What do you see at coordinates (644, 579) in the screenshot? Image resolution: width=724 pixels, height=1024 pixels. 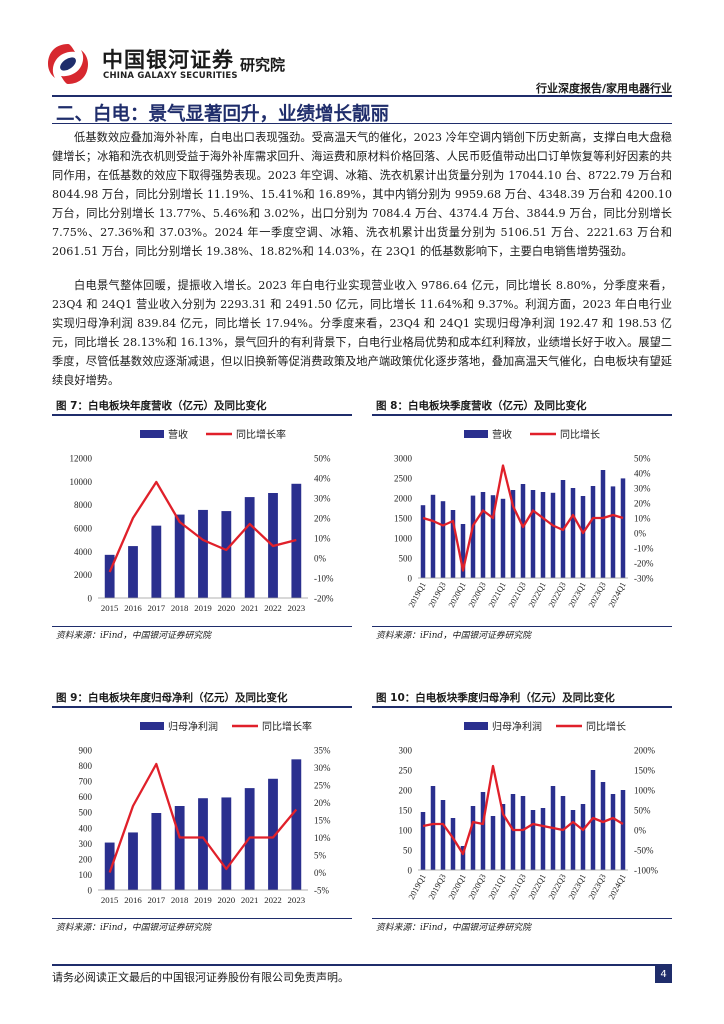 I see `y-right-tick-label: -30%` at bounding box center [644, 579].